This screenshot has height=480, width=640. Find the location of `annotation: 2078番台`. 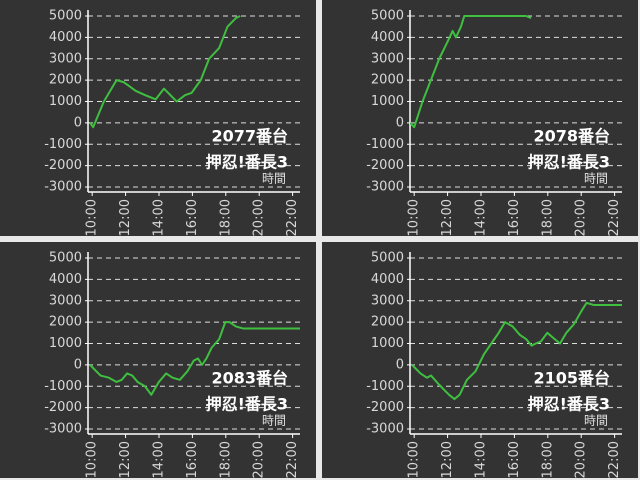

annotation: 2078番台 is located at coordinates (571, 136).